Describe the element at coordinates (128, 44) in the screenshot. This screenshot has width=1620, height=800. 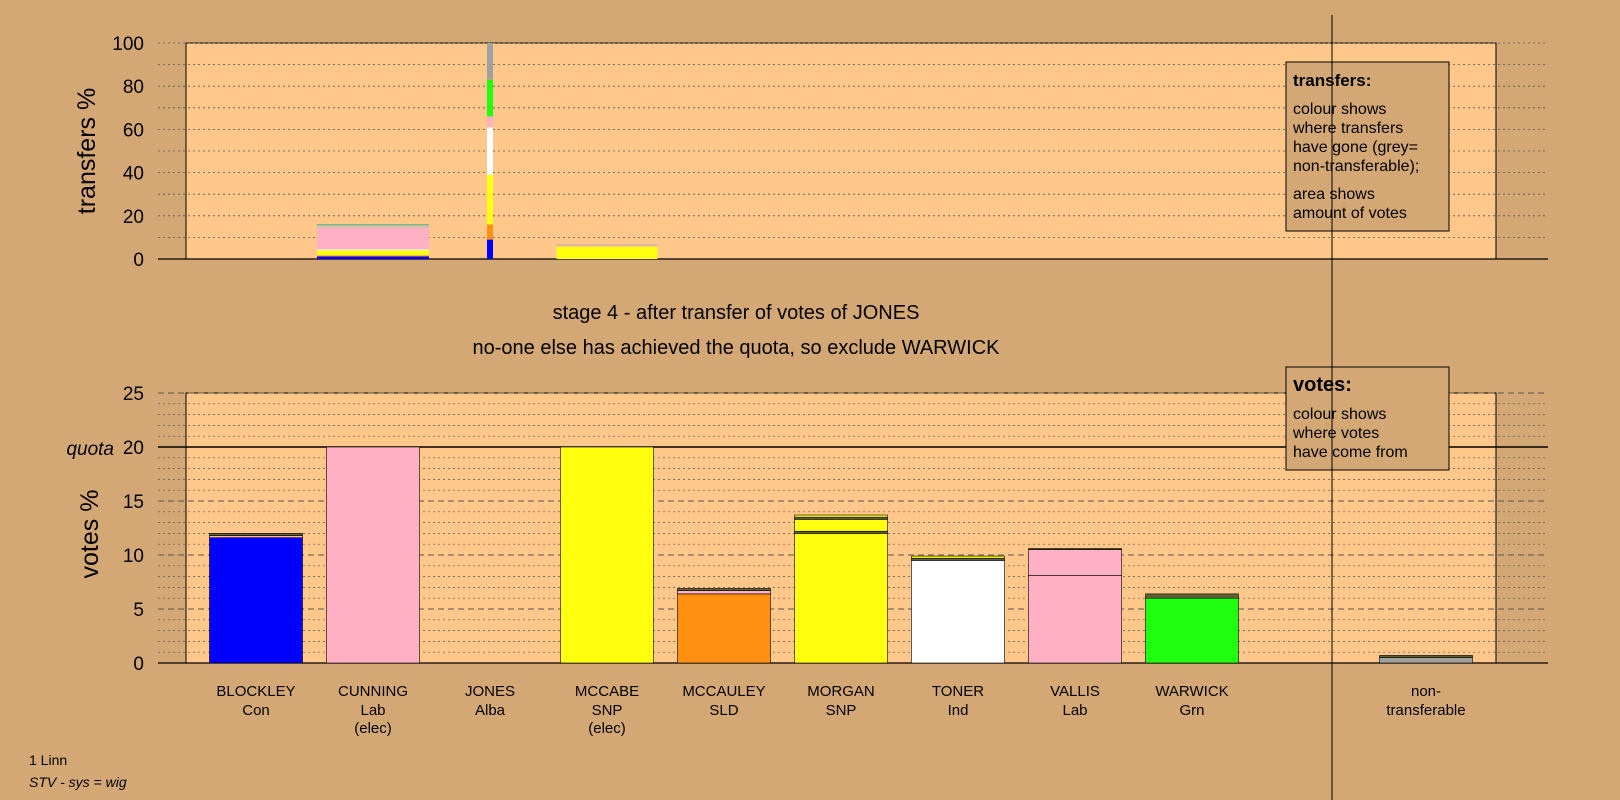
I see `transfers-tick-label: 100` at that location.